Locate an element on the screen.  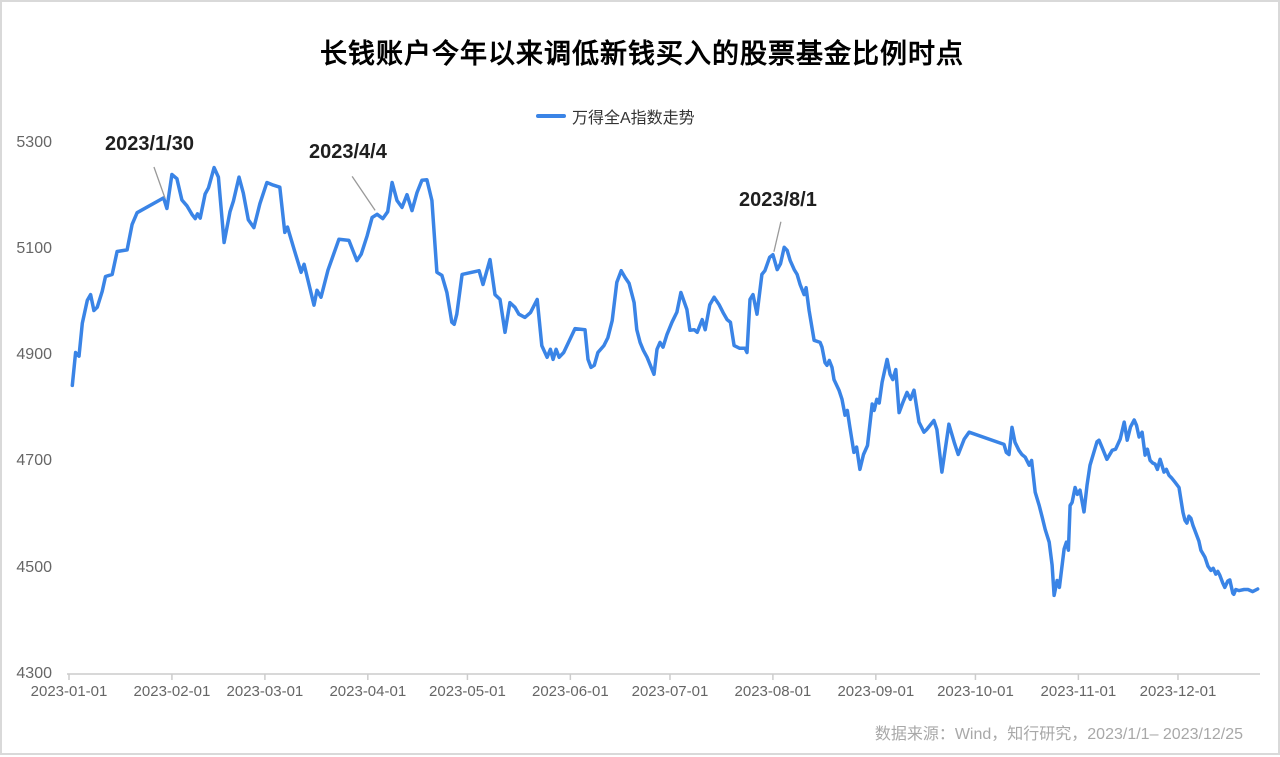
legend: 万得全A指数走势 is located at coordinates (615, 116).